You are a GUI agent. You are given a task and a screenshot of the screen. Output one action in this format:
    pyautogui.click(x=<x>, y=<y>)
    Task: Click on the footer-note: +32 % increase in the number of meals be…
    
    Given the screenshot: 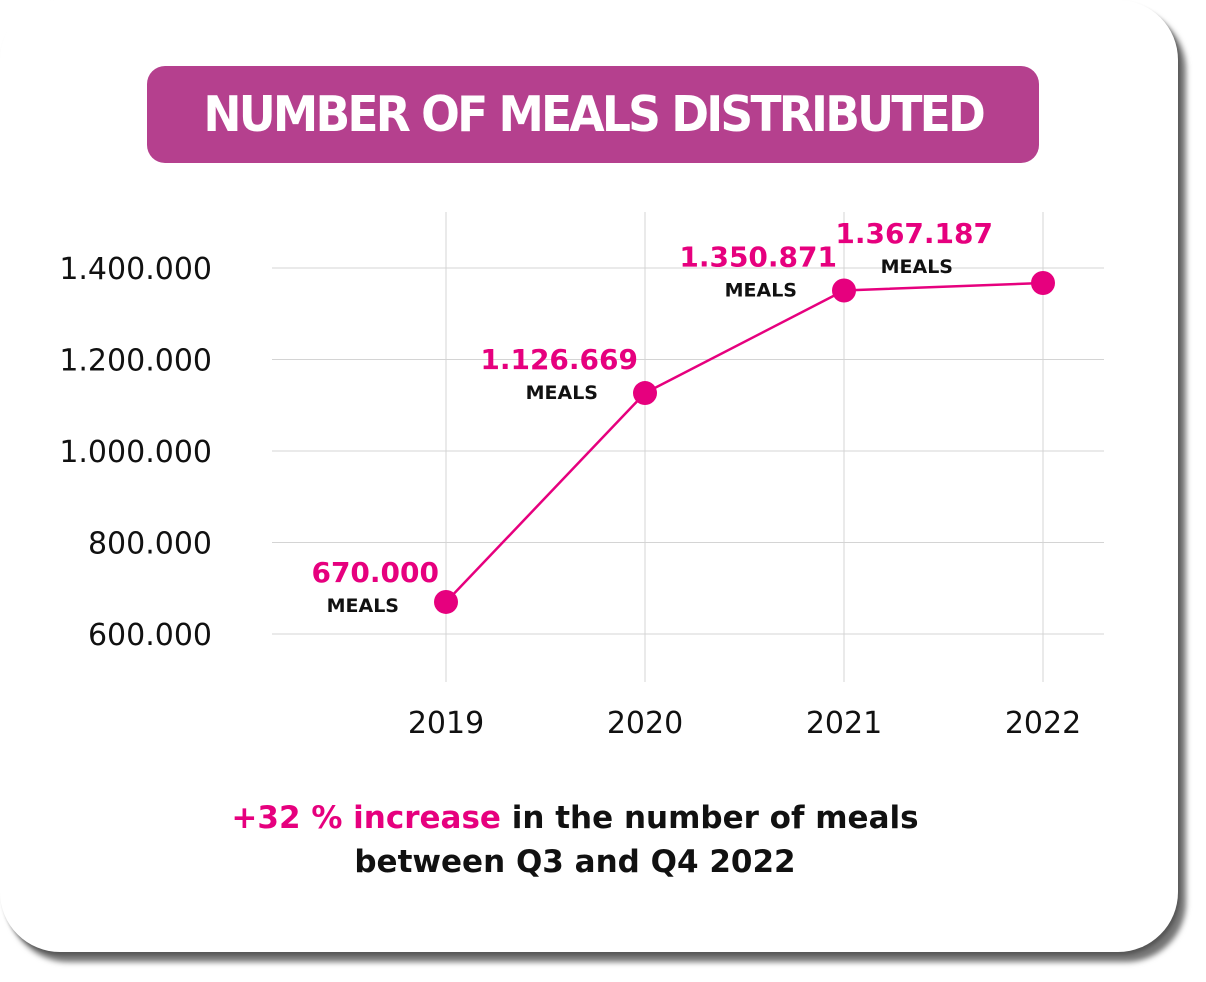 What is the action you would take?
    pyautogui.click(x=575, y=840)
    